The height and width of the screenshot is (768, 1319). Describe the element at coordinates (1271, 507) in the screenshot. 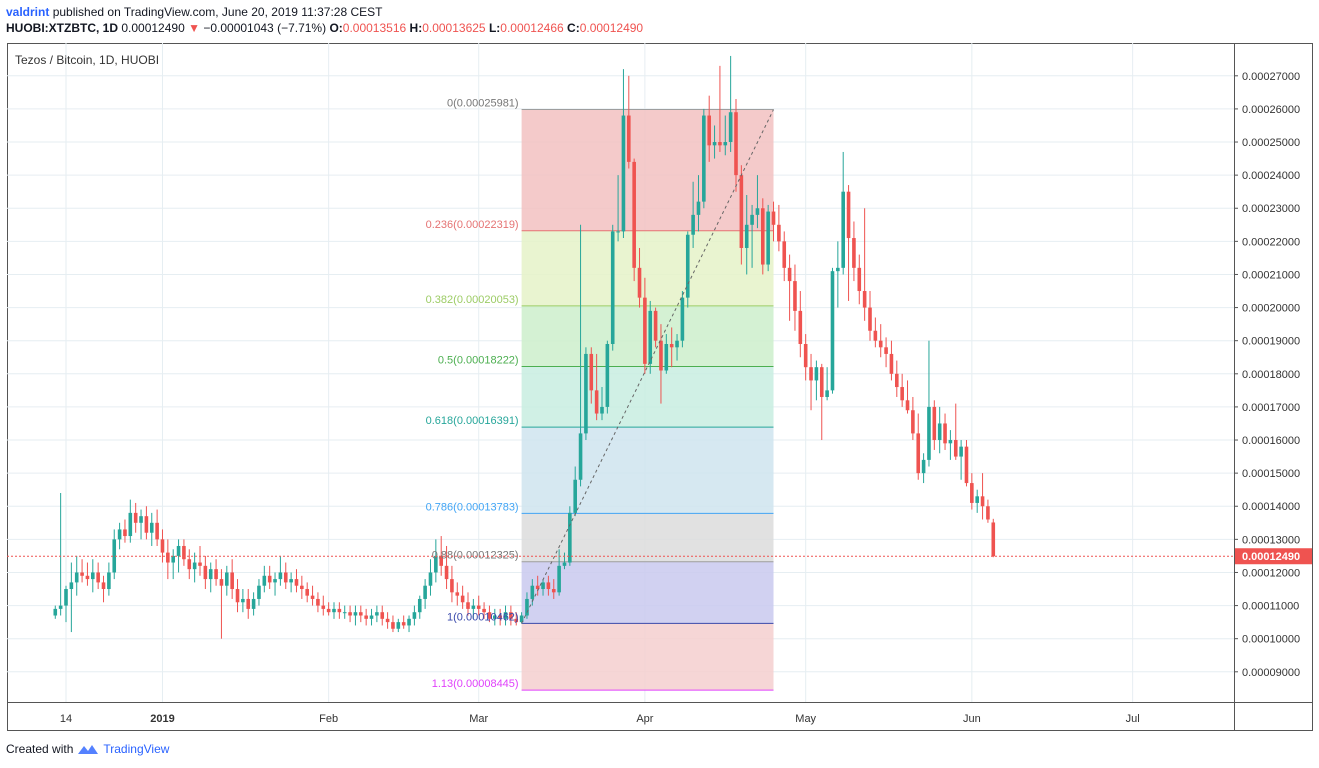

I see `y-tick-label: 0.00014000` at that location.